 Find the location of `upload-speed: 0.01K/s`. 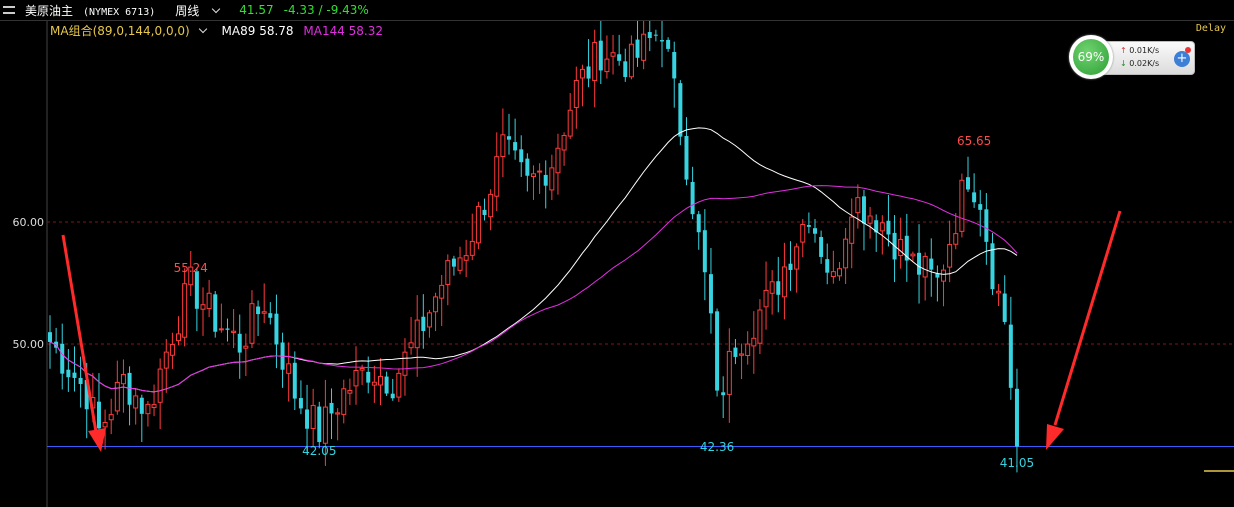

upload-speed: 0.01K/s is located at coordinates (1144, 50).